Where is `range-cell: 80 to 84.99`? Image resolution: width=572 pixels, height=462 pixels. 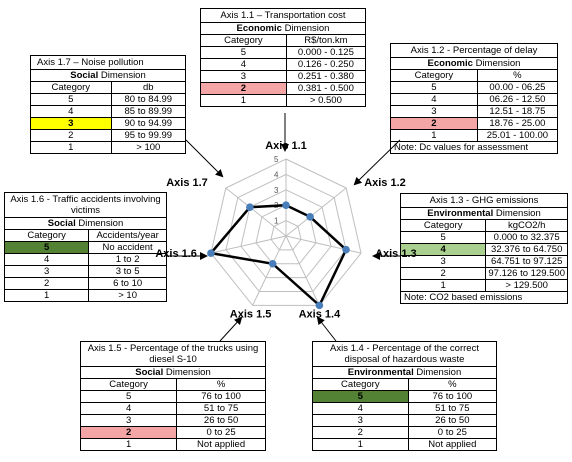
range-cell: 80 to 84.99 is located at coordinates (148, 99).